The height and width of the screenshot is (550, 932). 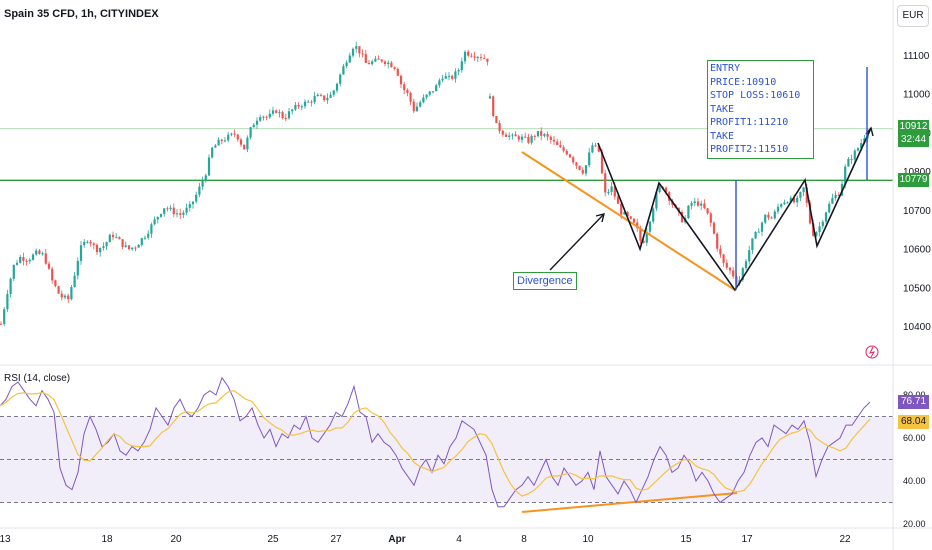 What do you see at coordinates (459, 539) in the screenshot?
I see `time-tick-label: 4` at bounding box center [459, 539].